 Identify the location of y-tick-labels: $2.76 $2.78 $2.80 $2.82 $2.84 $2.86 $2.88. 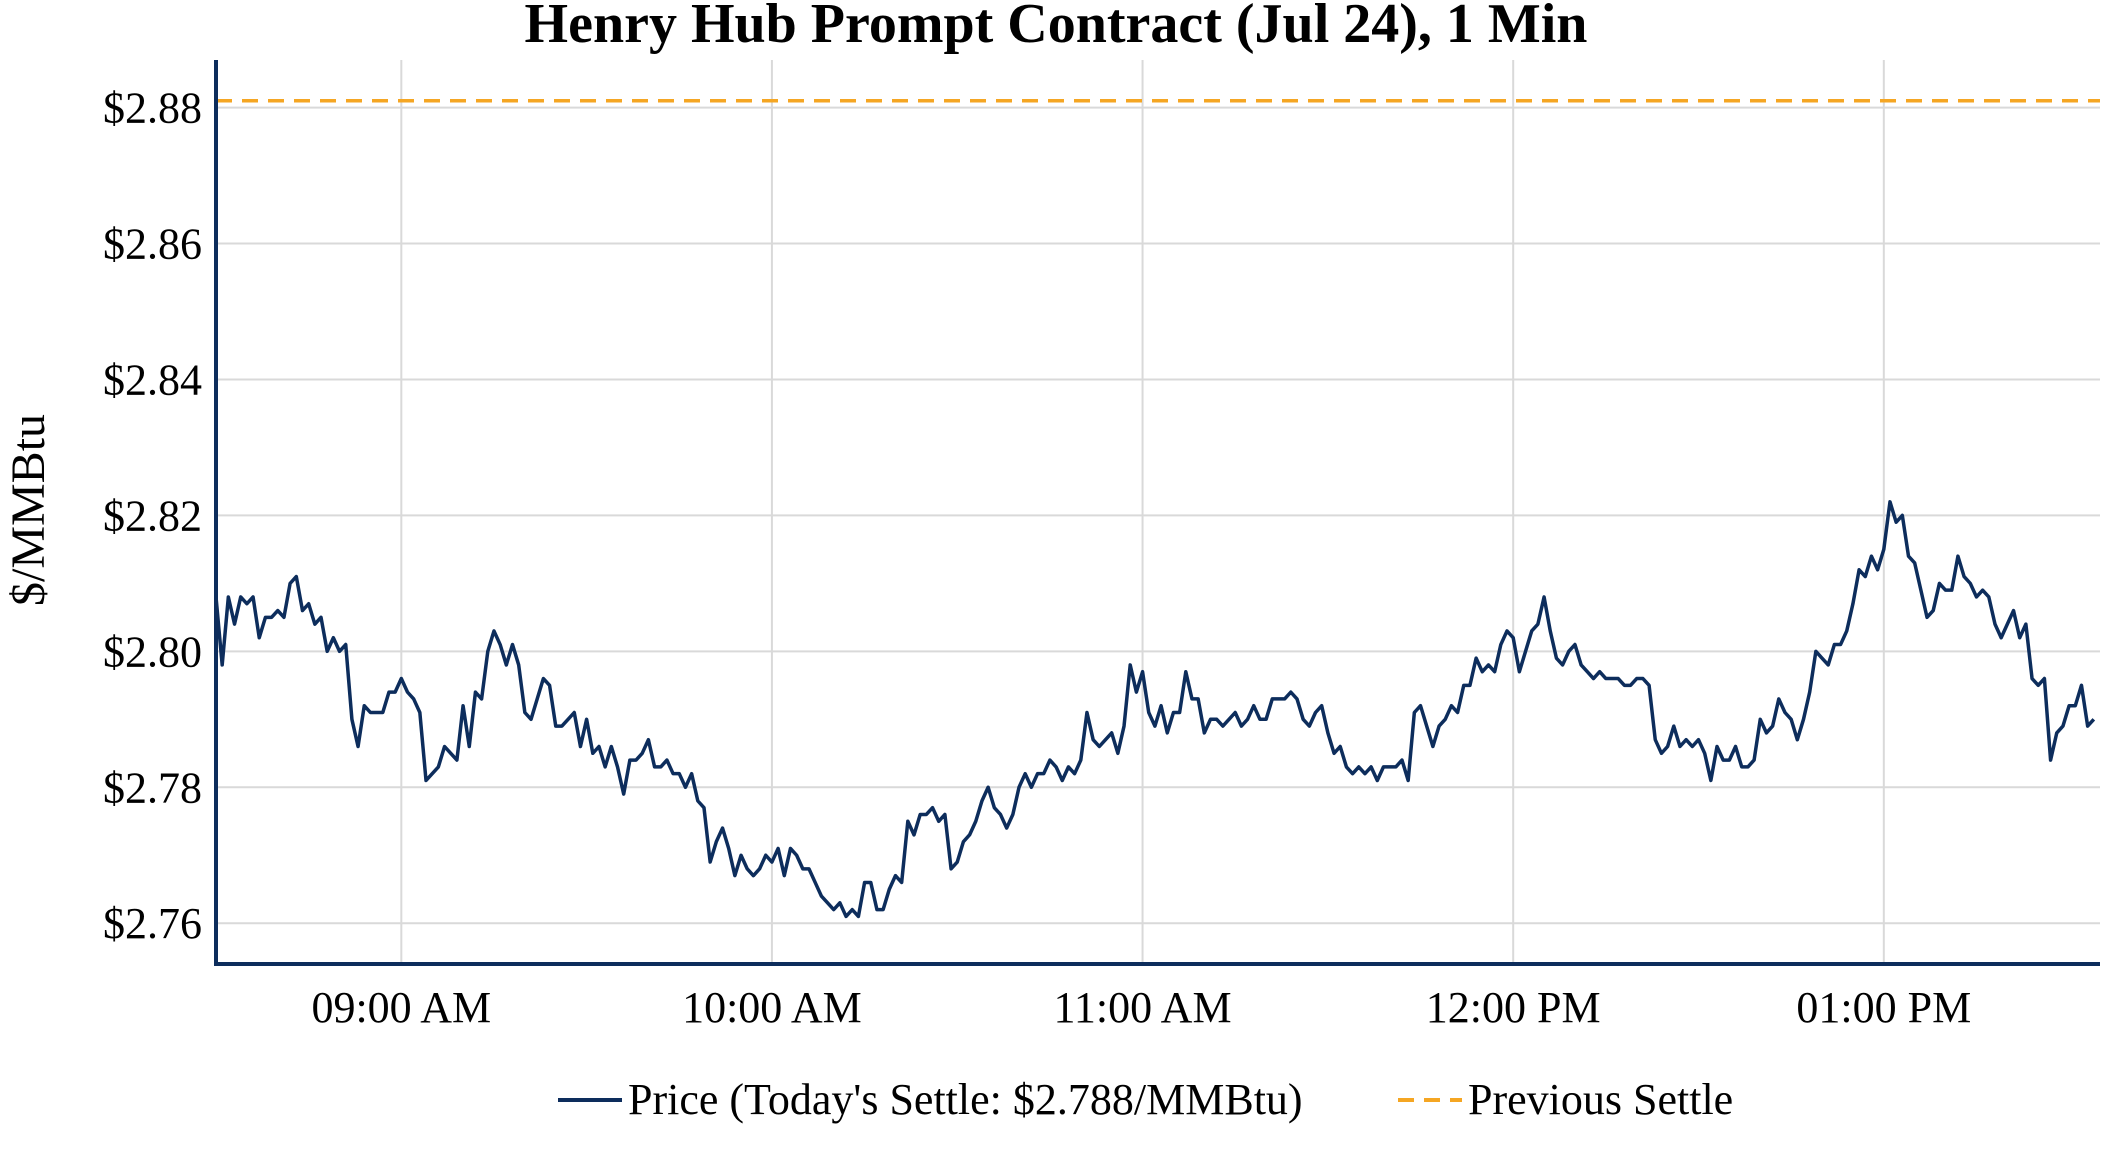
(152, 516).